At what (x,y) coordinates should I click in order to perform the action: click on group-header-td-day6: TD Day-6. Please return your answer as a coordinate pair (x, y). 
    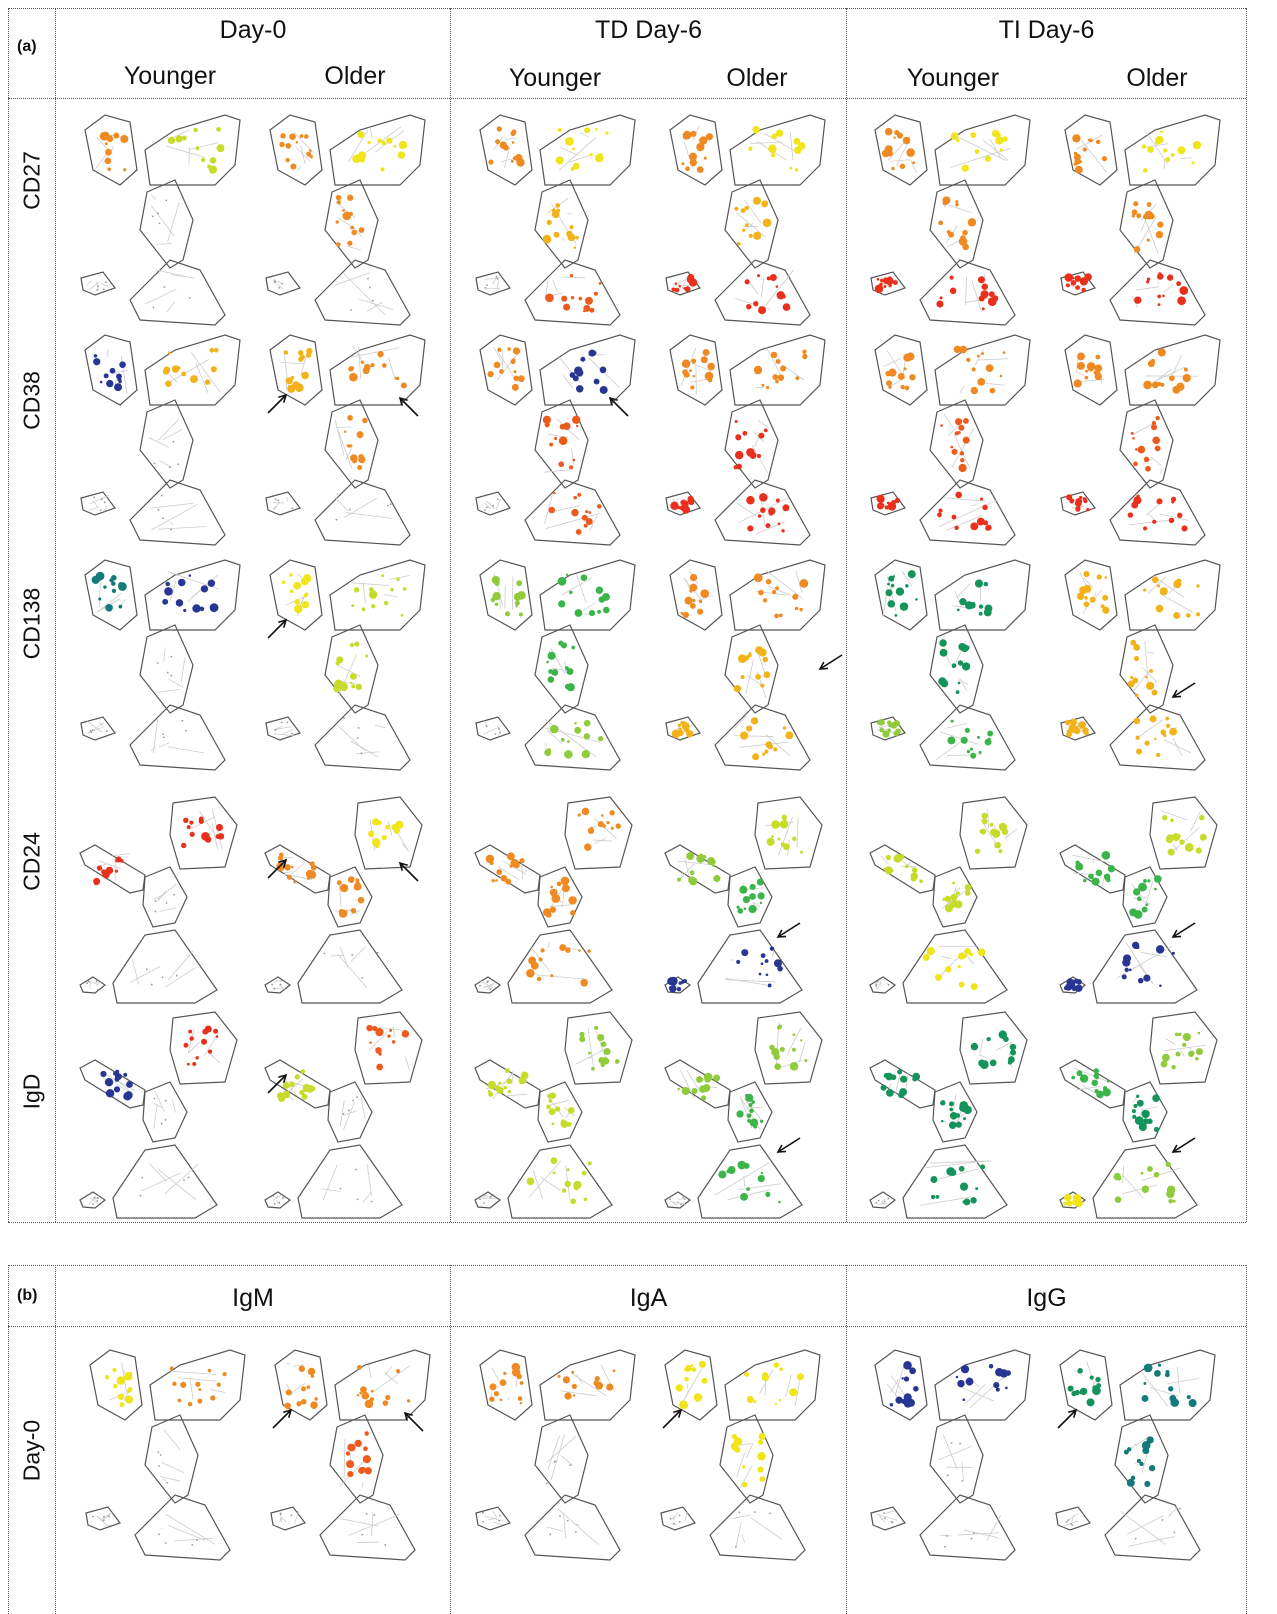
    Looking at the image, I should click on (648, 30).